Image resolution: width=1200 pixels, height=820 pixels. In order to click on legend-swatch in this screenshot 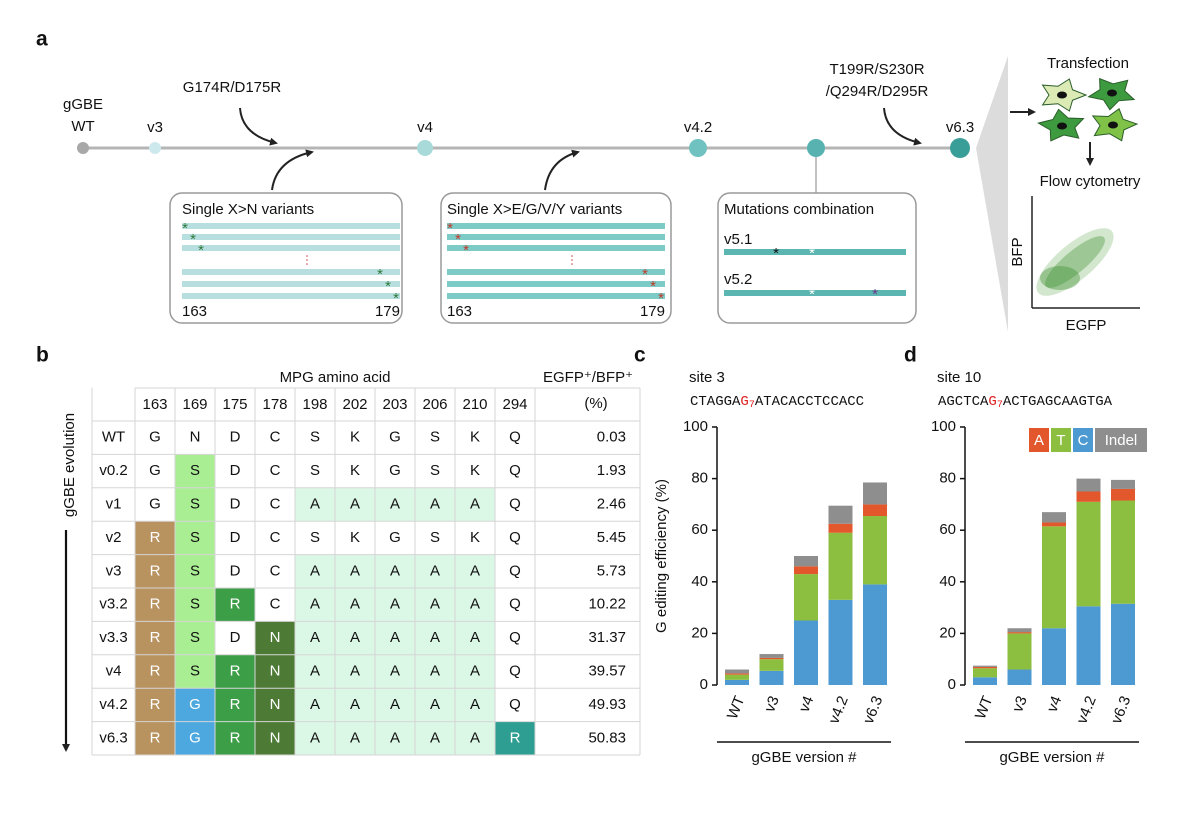, I will do `click(1083, 440)`.